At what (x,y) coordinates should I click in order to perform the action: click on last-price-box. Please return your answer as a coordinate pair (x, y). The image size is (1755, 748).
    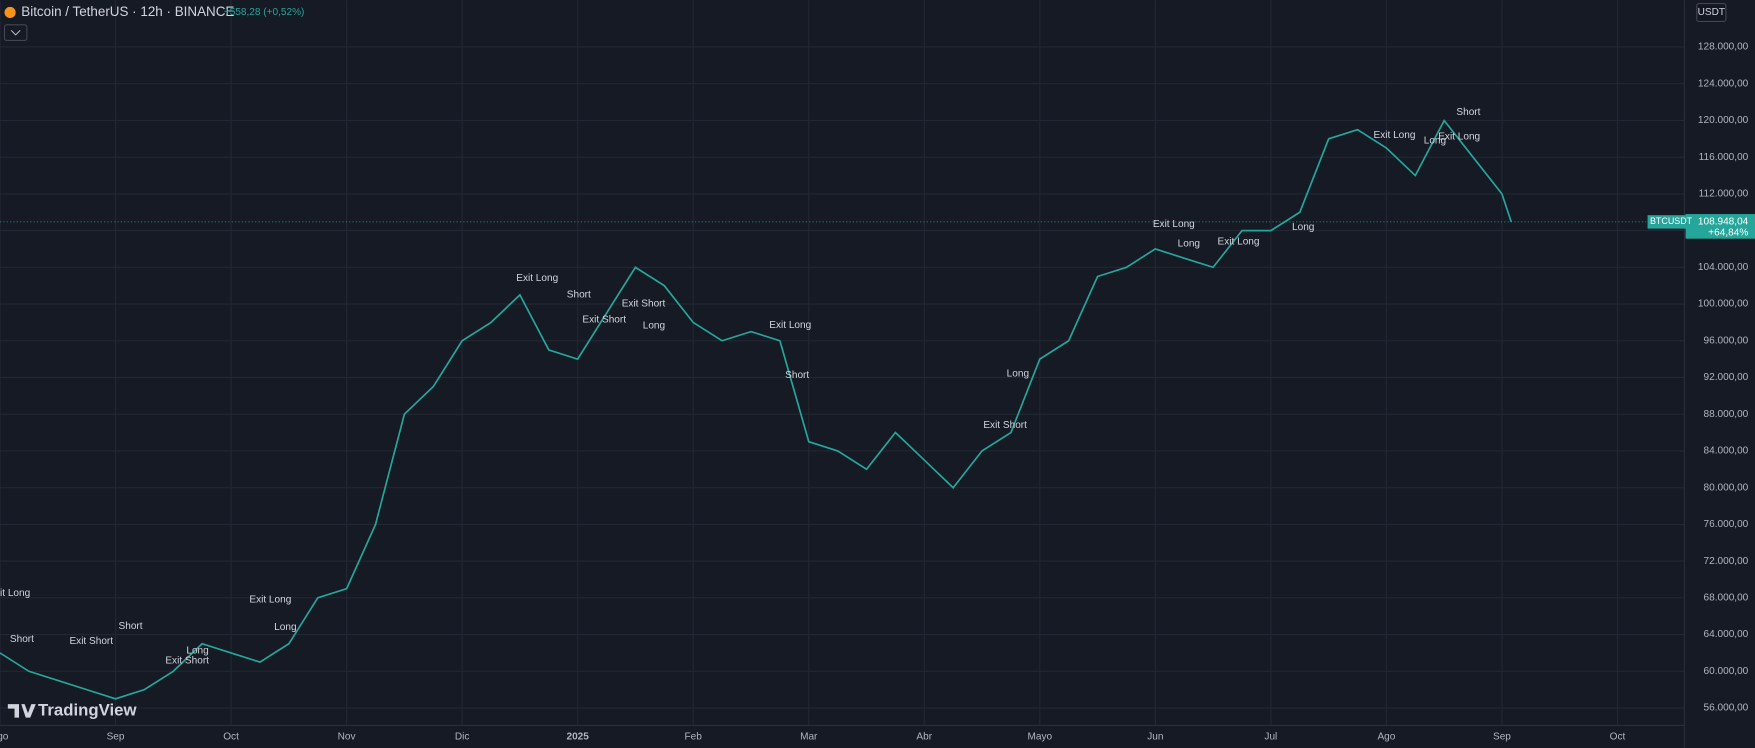
    Looking at the image, I should click on (1720, 226).